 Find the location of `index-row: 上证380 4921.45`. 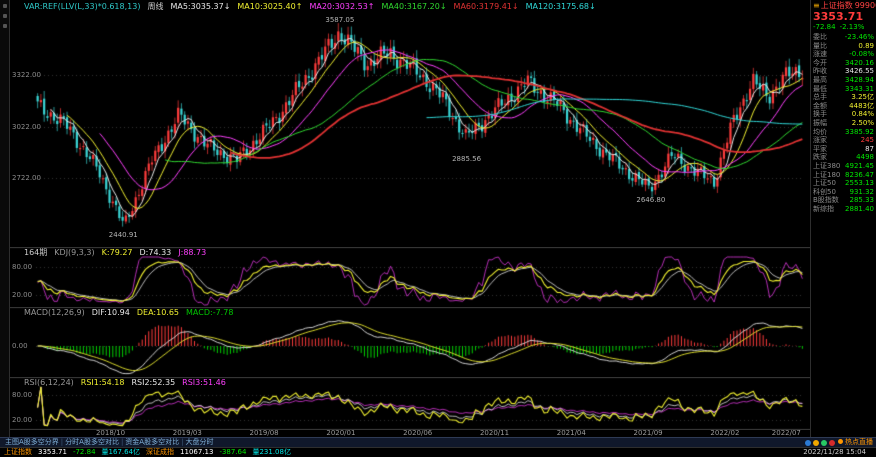

index-row: 上证380 4921.45 is located at coordinates (843, 166).